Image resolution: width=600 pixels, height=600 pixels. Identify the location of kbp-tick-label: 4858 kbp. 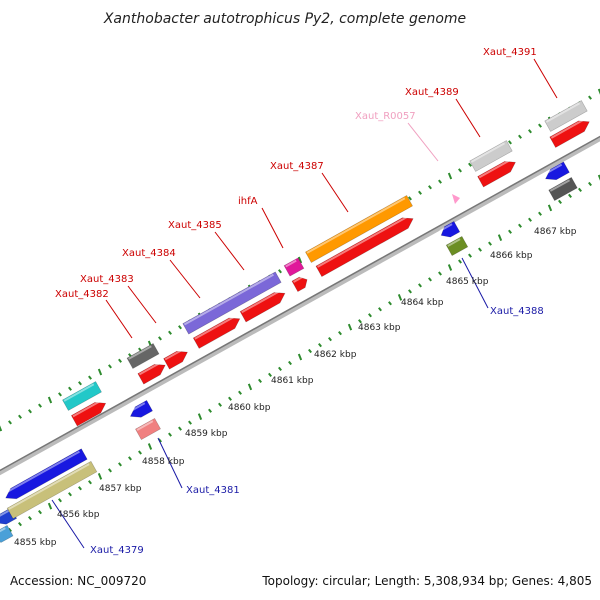
(163, 462).